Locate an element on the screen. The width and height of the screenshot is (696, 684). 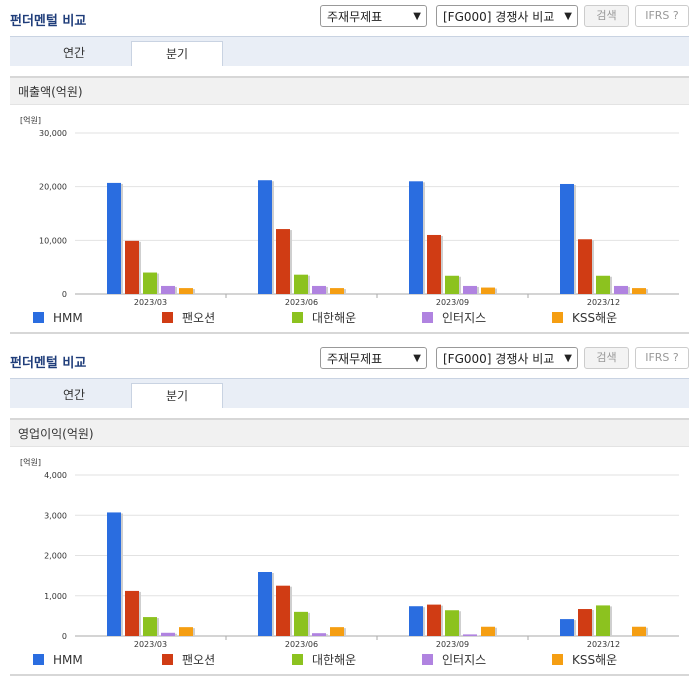
y-tick-label: 10,000 is located at coordinates (53, 240).